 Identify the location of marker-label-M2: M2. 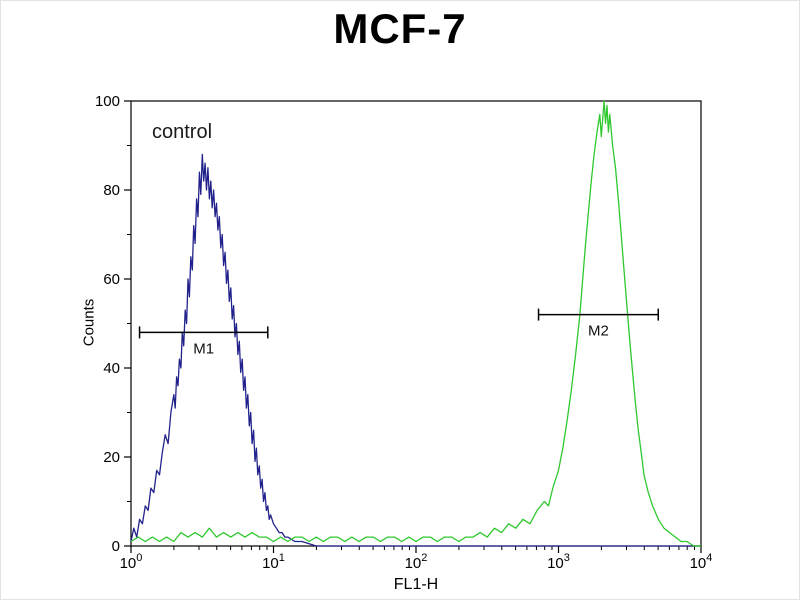
(598, 331).